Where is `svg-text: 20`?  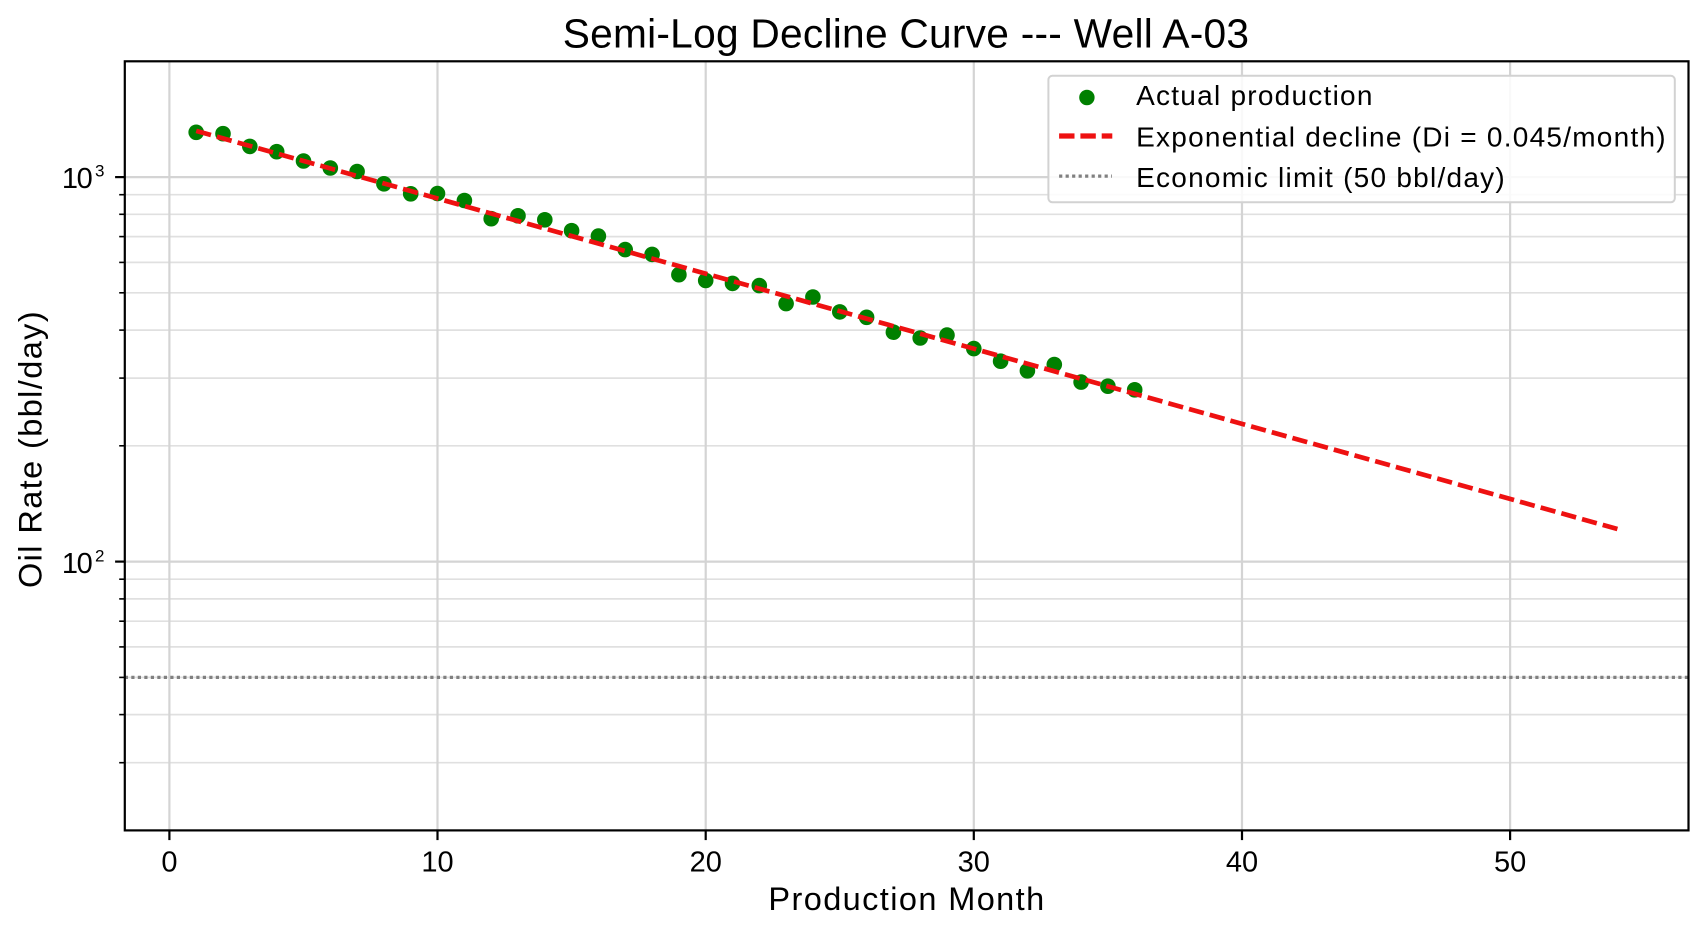
svg-text: 20 is located at coordinates (706, 863).